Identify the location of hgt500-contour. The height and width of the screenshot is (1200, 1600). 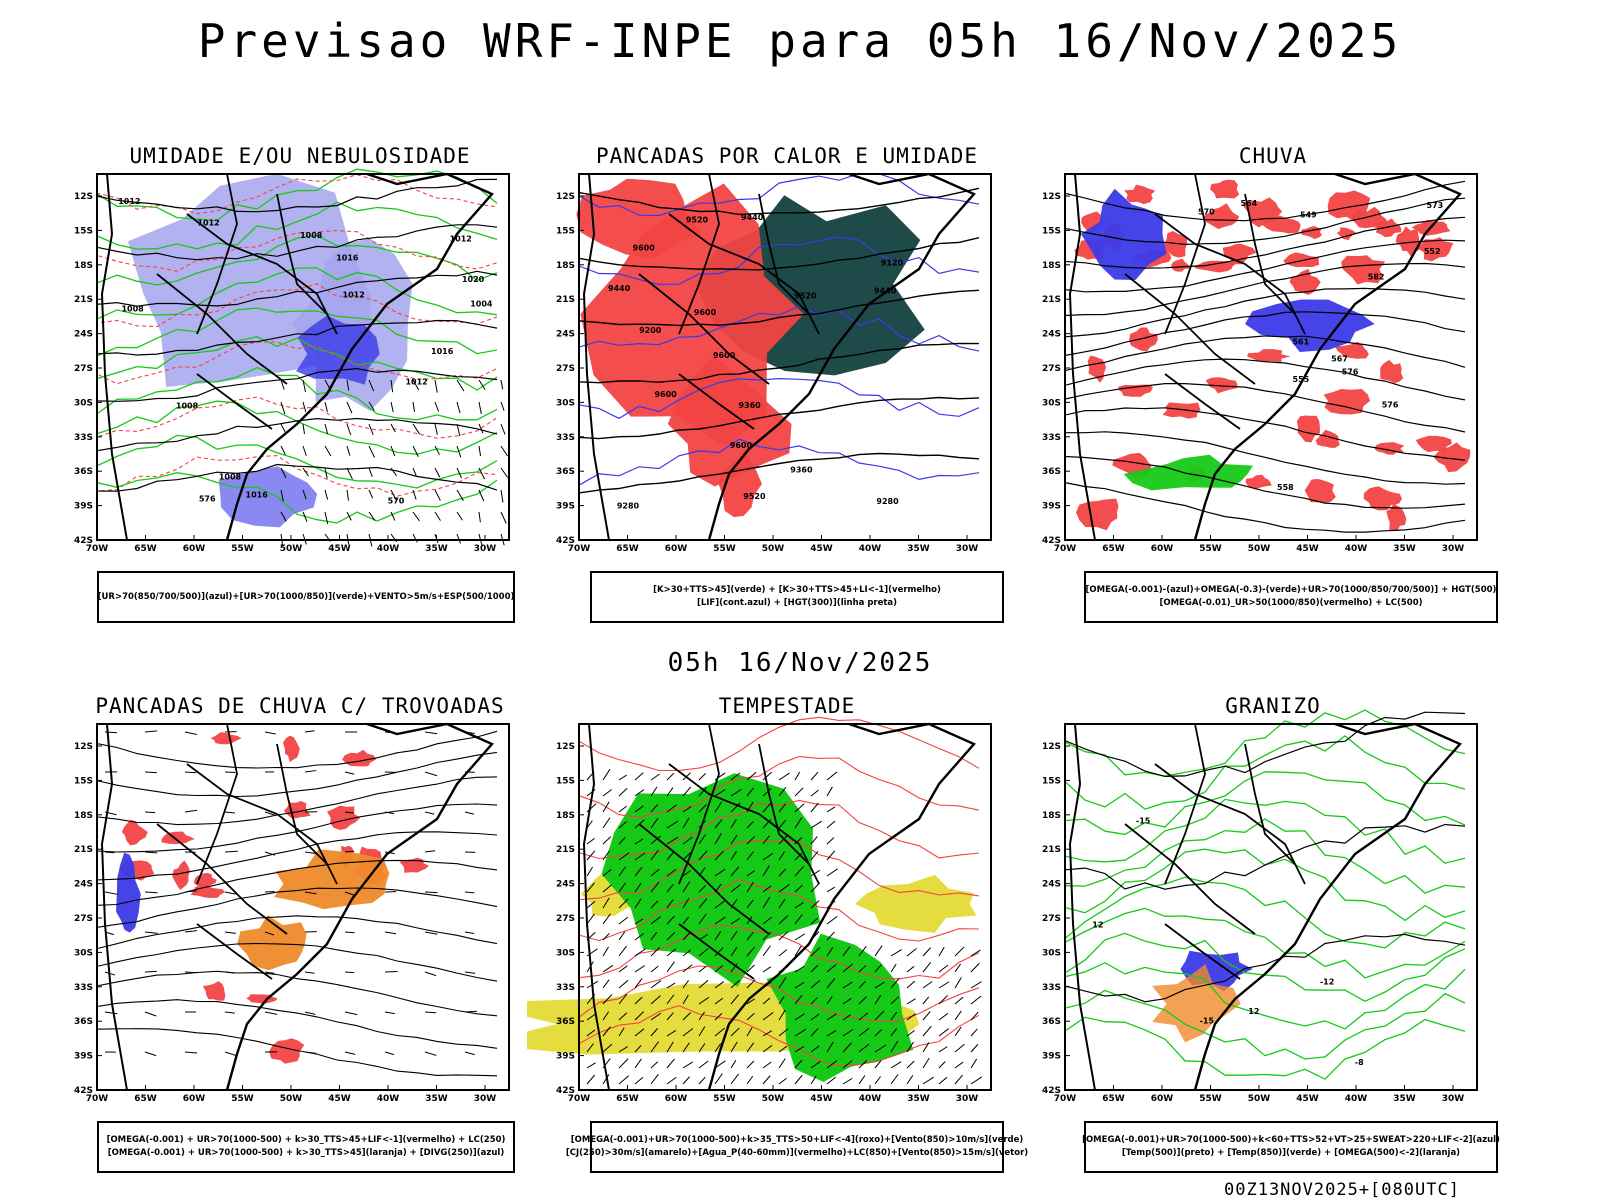
(1265, 312).